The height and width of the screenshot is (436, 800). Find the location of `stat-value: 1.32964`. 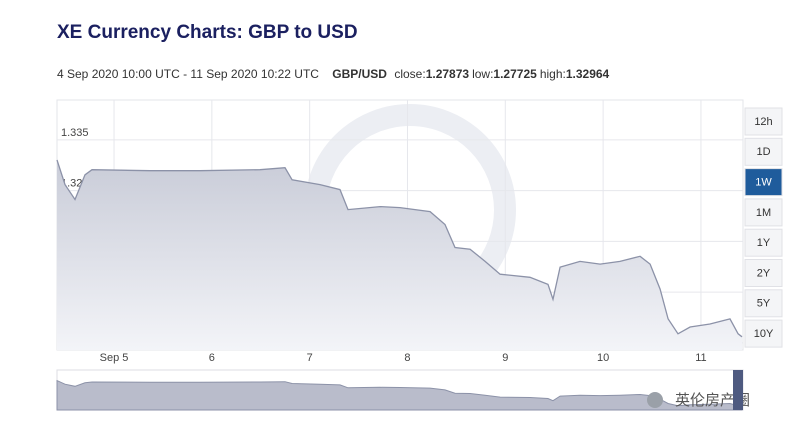

stat-value: 1.32964 is located at coordinates (588, 74).